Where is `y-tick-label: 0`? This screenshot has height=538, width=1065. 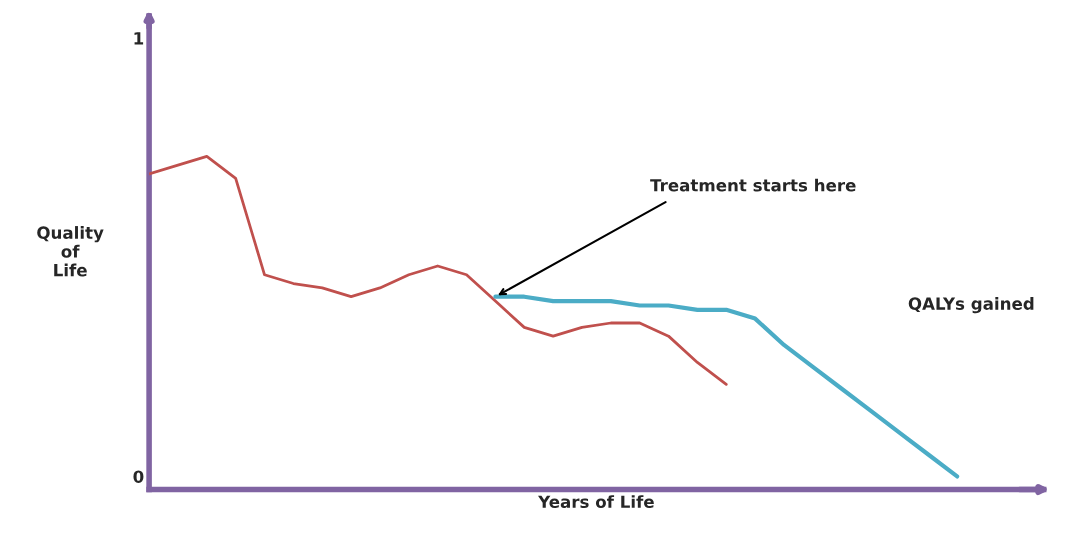
y-tick-label: 0 is located at coordinates (138, 476).